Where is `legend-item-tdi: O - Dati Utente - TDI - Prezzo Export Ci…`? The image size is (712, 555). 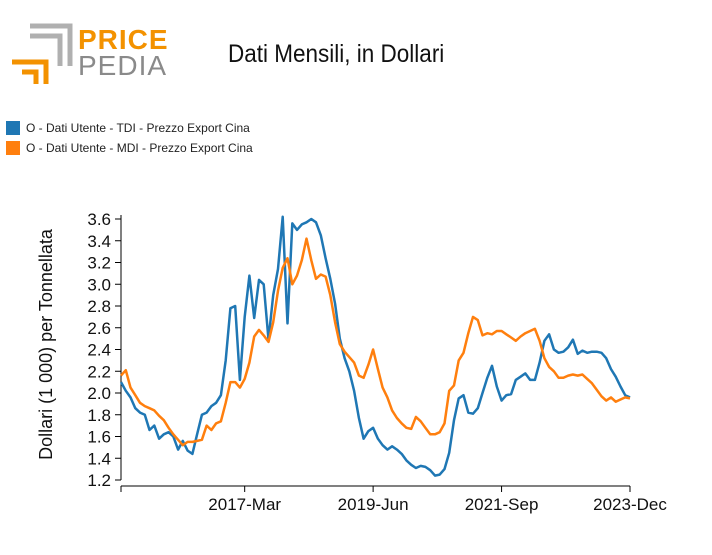 legend-item-tdi: O - Dati Utente - TDI - Prezzo Export Ci… is located at coordinates (129, 128).